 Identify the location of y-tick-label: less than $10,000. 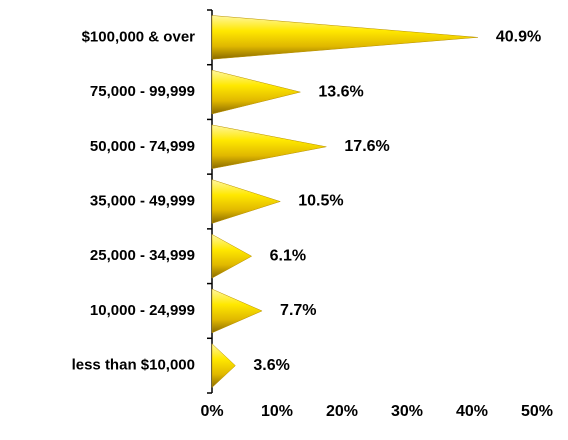
(133, 365).